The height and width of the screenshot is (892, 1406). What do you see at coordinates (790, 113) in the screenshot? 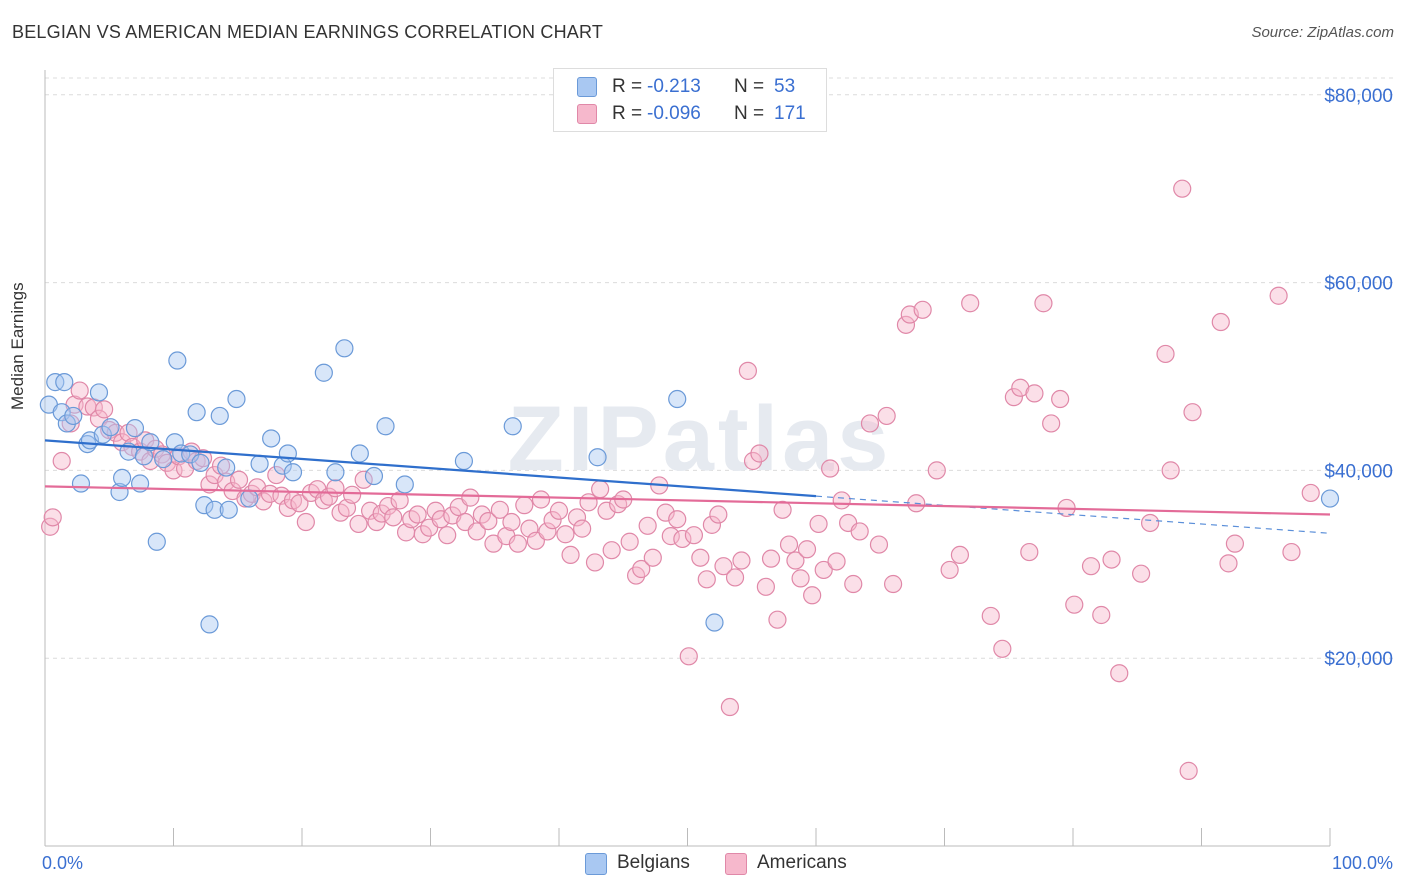
I see `n-value: 171` at bounding box center [790, 113].